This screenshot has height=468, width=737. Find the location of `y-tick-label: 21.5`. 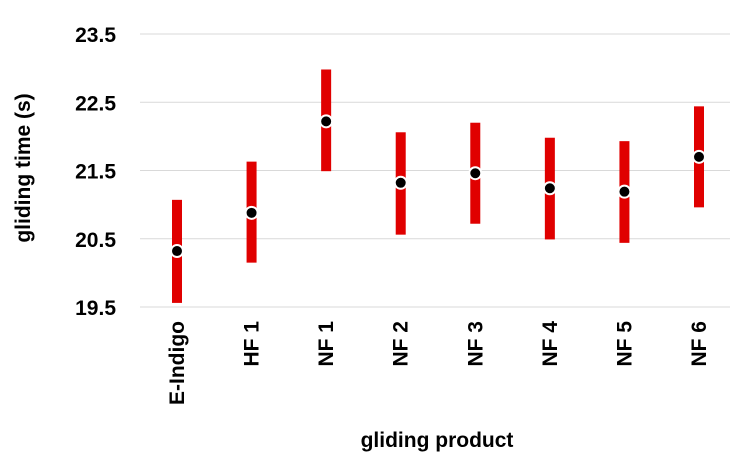

y-tick-label: 21.5 is located at coordinates (95, 172).